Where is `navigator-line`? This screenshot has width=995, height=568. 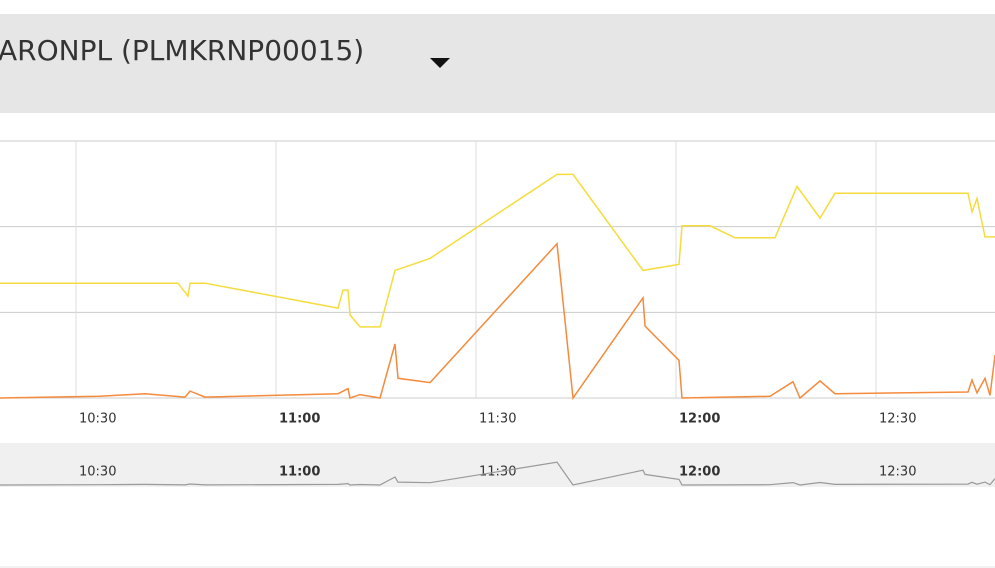 navigator-line is located at coordinates (497, 473).